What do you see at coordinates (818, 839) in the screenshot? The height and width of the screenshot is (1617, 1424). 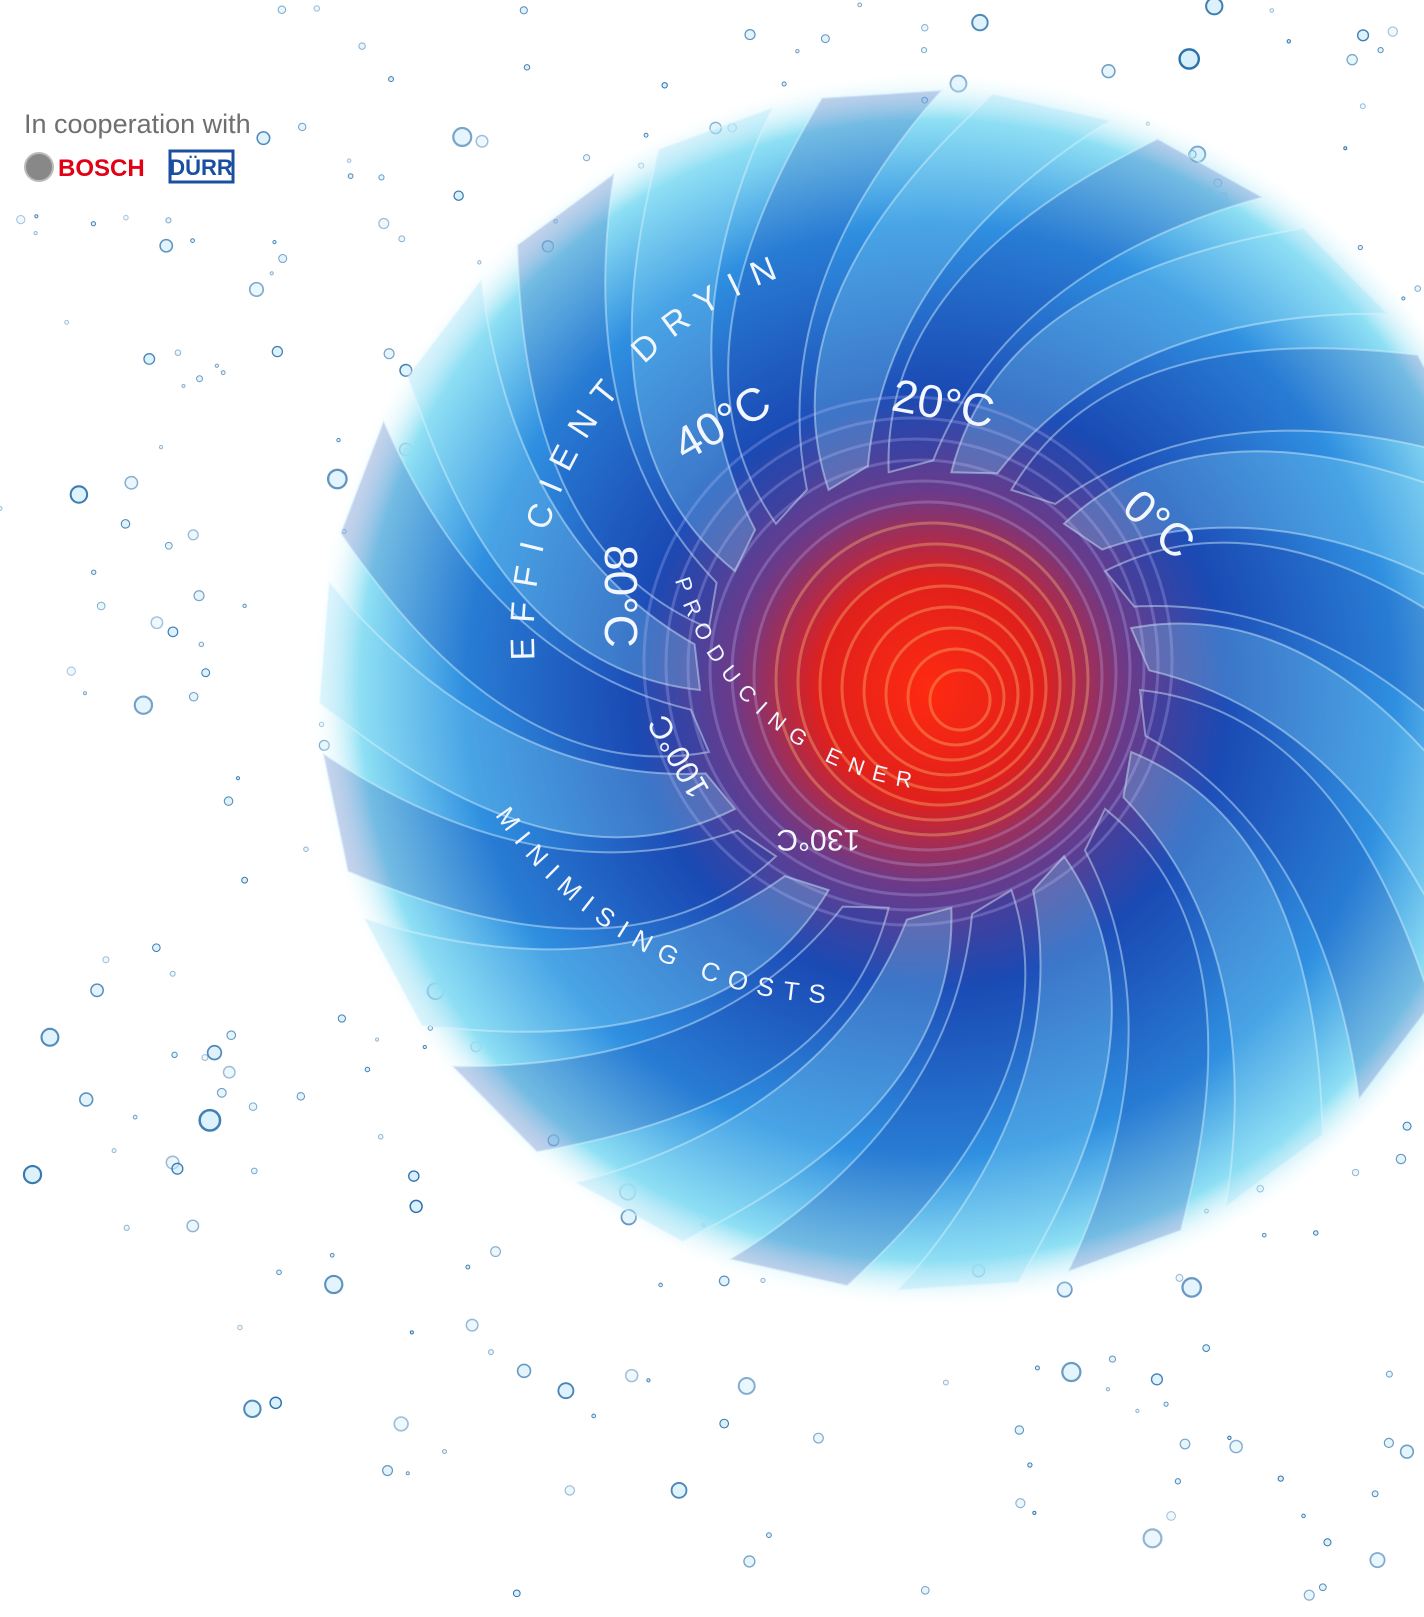 I see `temp-130: 130°C` at bounding box center [818, 839].